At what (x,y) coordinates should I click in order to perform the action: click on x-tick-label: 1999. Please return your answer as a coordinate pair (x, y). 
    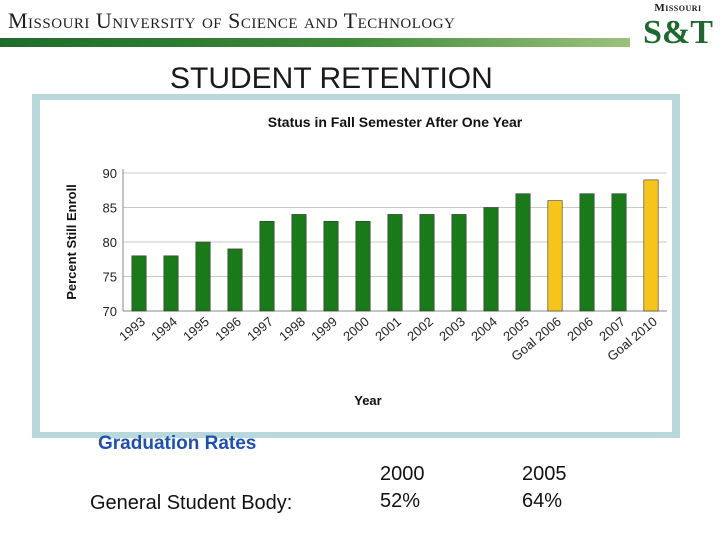
    Looking at the image, I should click on (324, 329).